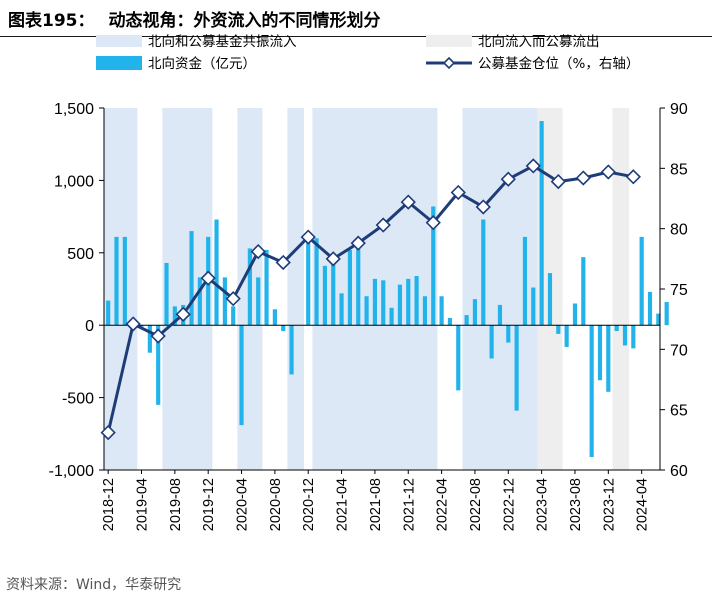  What do you see at coordinates (609, 504) in the screenshot?
I see `x-tick-label: 2023-12` at bounding box center [609, 504].